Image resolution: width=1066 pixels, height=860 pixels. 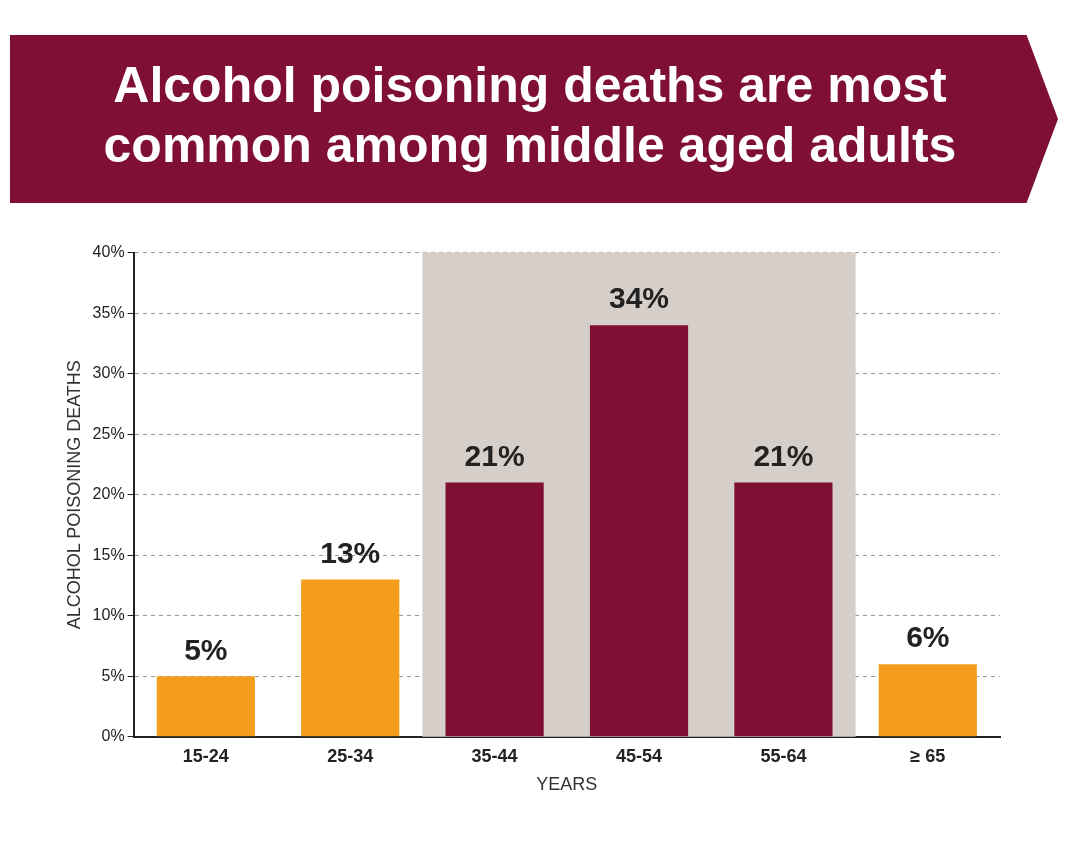 I want to click on x-tick-label: 55-64, so click(x=783, y=755).